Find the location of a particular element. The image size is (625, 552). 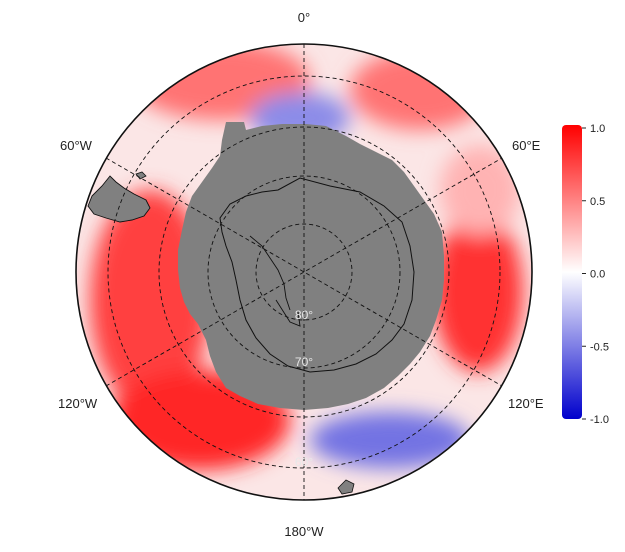

colorbar-gradient is located at coordinates (572, 272).